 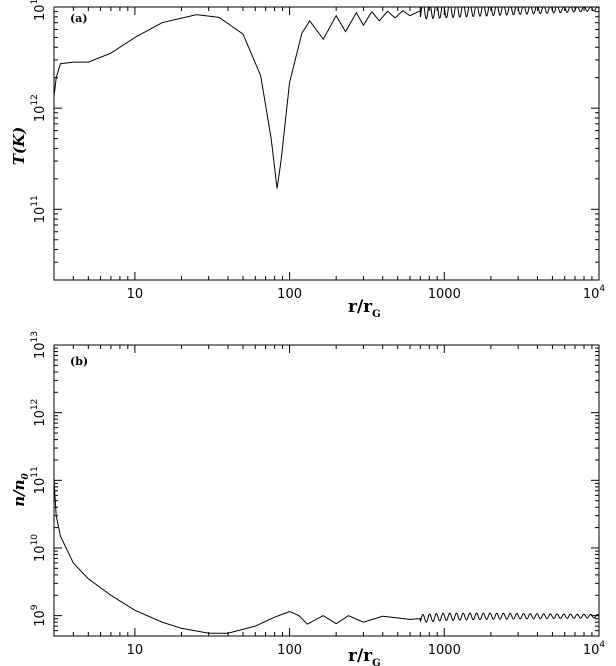 I want to click on y-tick-labels-a: 1011 1012 1013, so click(x=39, y=111).